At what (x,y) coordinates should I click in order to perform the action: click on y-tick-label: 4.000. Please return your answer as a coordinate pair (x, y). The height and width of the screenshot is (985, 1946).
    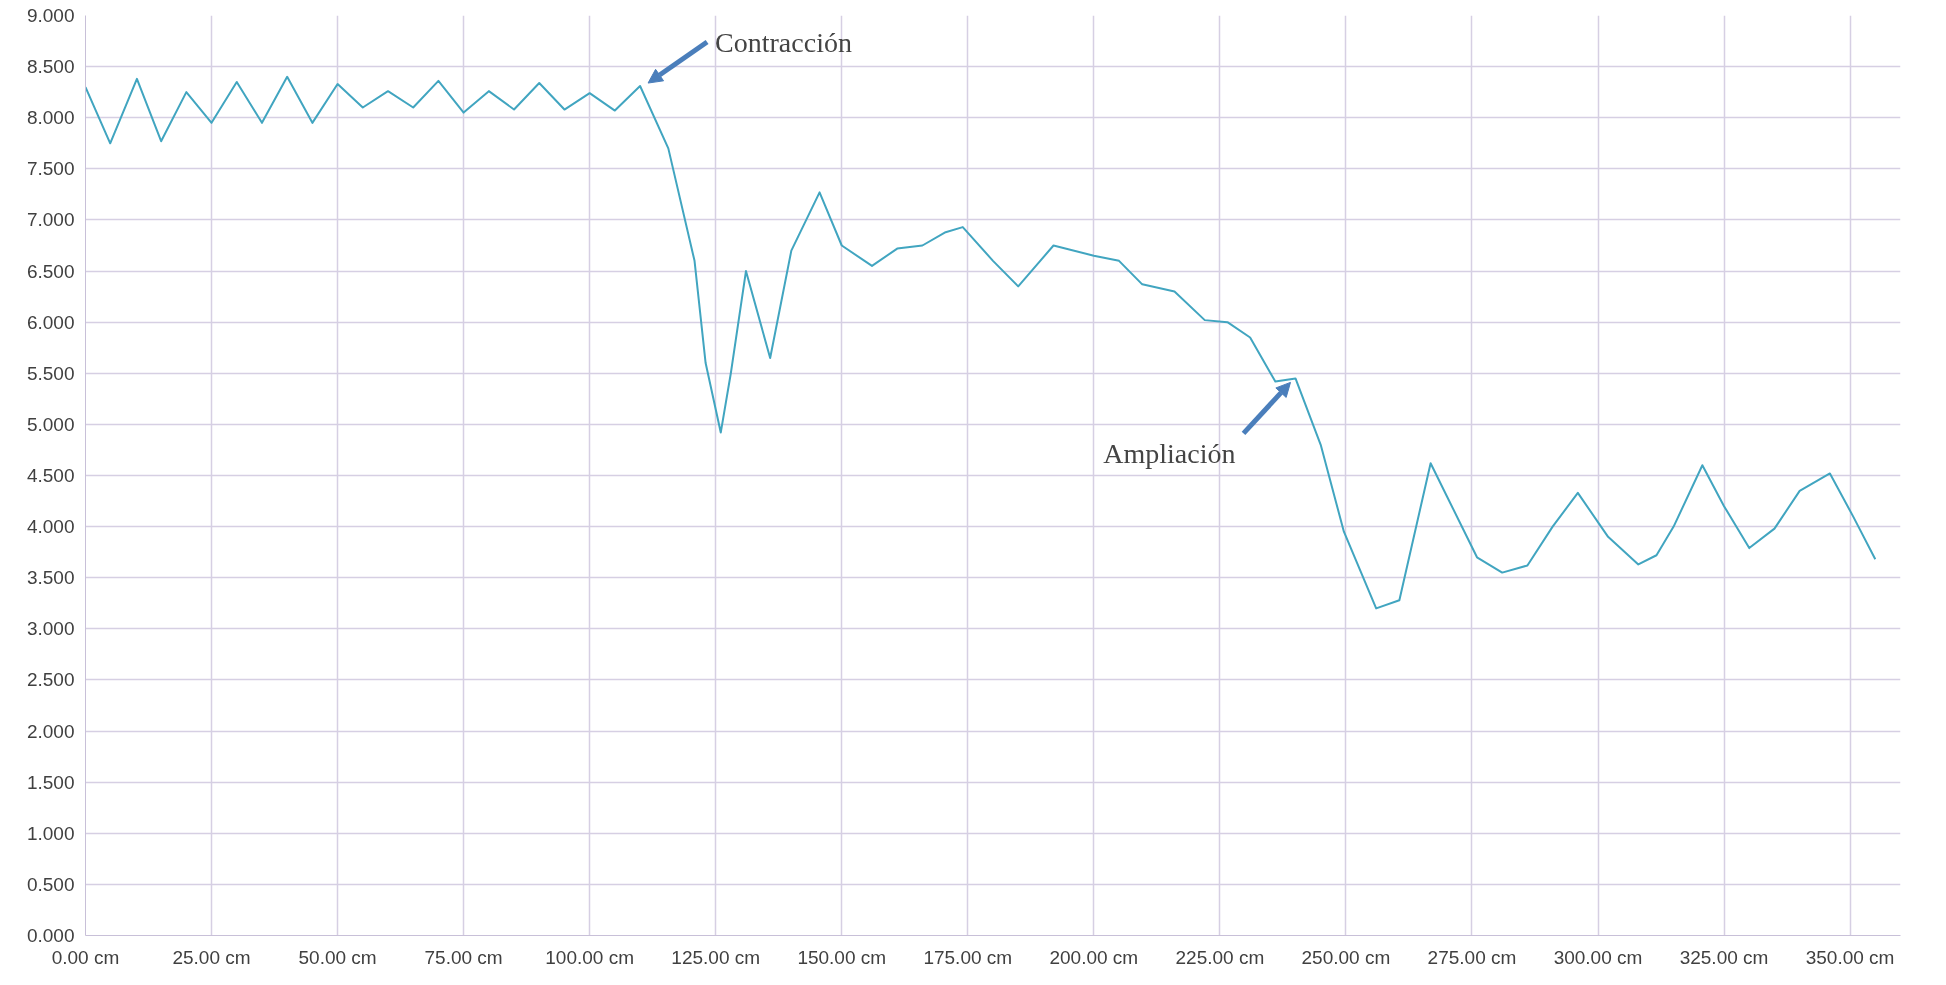
    Looking at the image, I should click on (50, 527).